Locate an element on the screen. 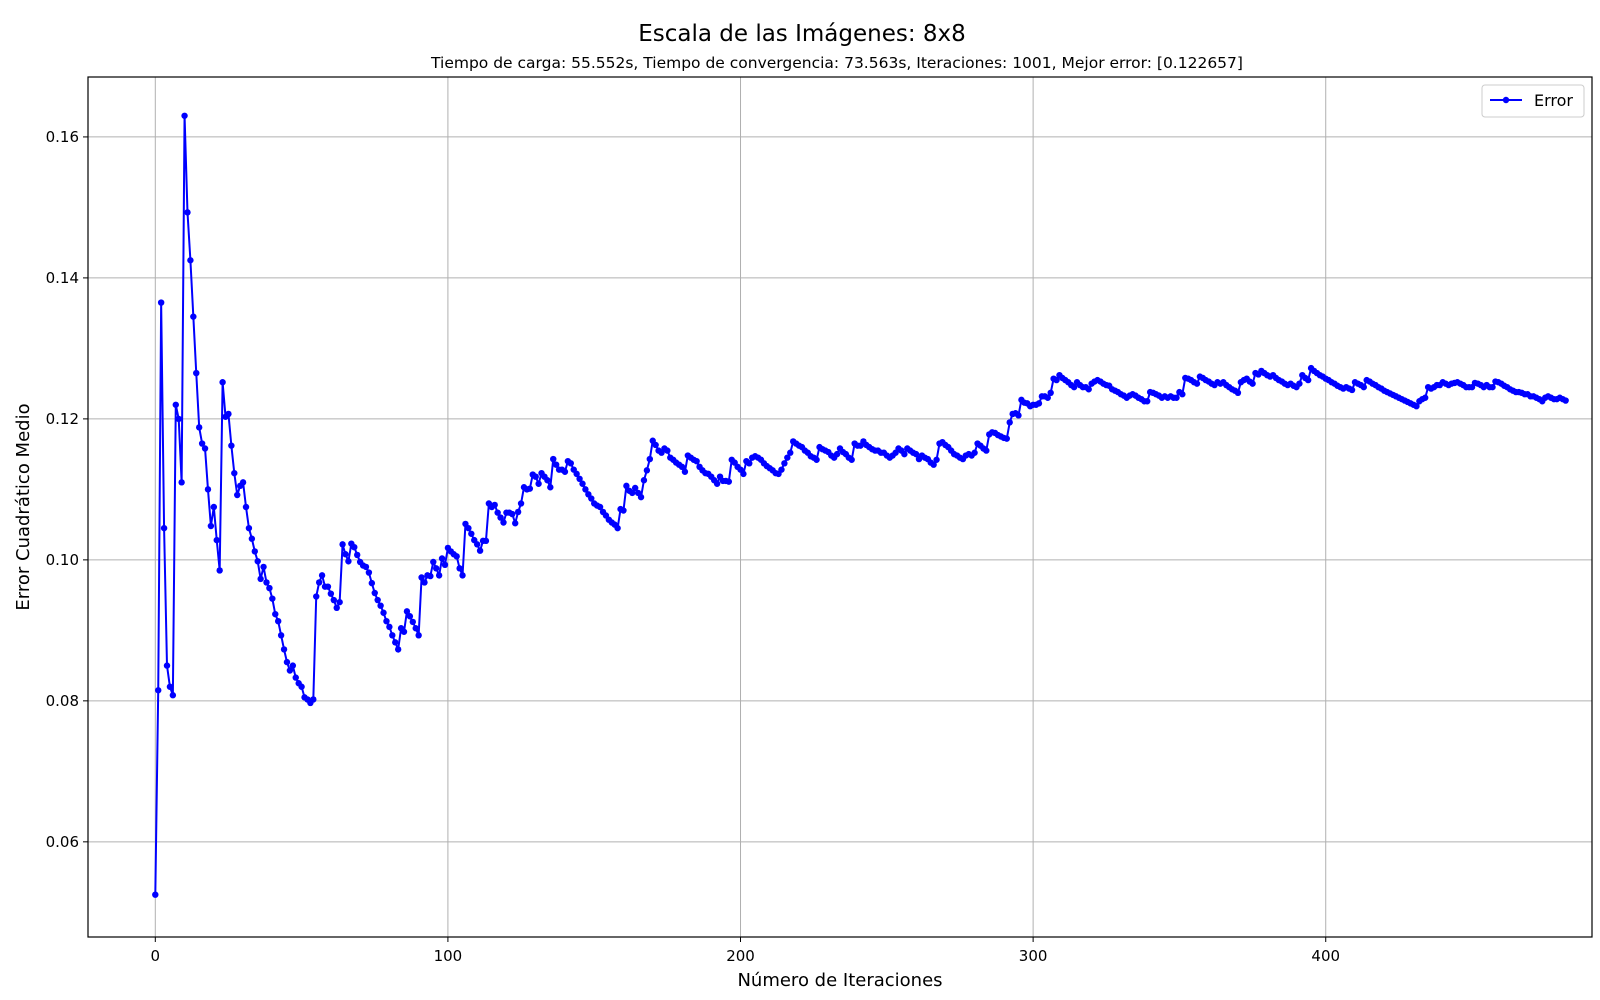 The width and height of the screenshot is (1600, 1000). y-tick-label: 0.16 is located at coordinates (62, 137).